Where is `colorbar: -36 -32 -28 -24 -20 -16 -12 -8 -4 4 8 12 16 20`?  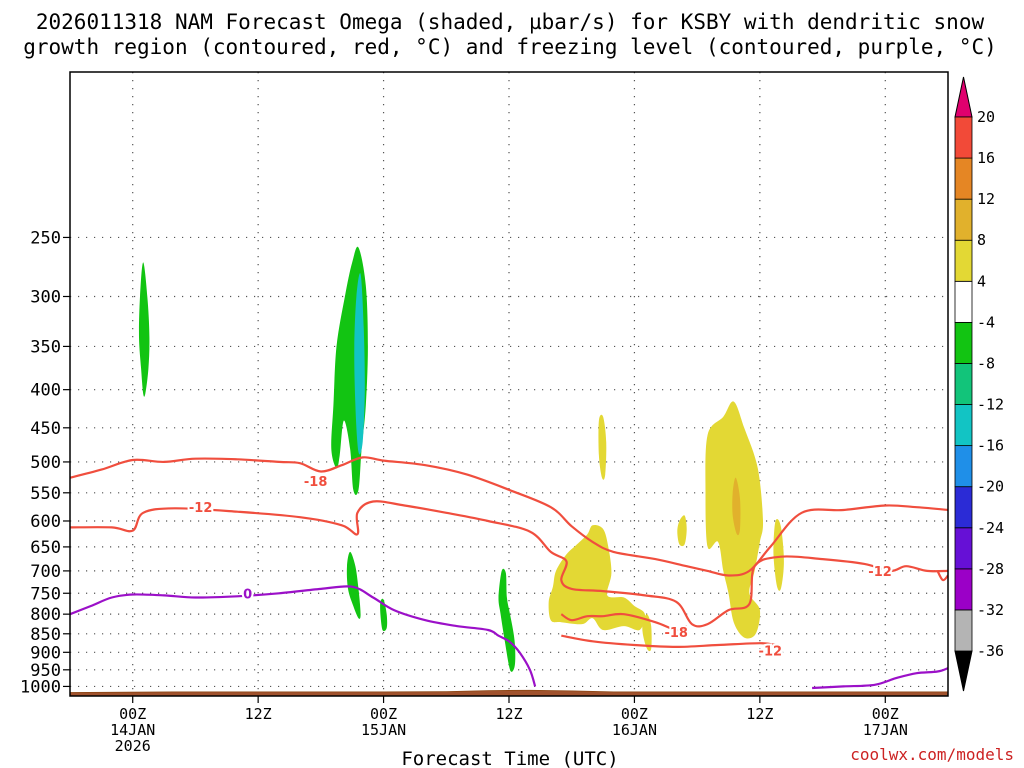
colorbar: -36 -32 -28 -24 -20 -16 -12 -8 -4 4 8 12 16 20 is located at coordinates (979, 384).